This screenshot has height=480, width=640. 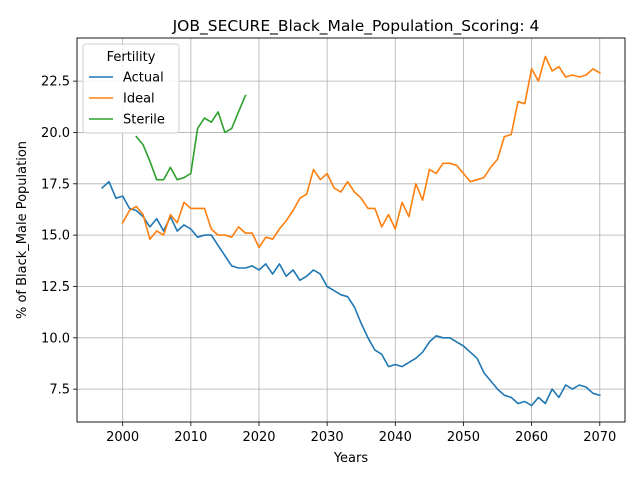 What do you see at coordinates (55, 133) in the screenshot?
I see `y-tick-label: 20.0` at bounding box center [55, 133].